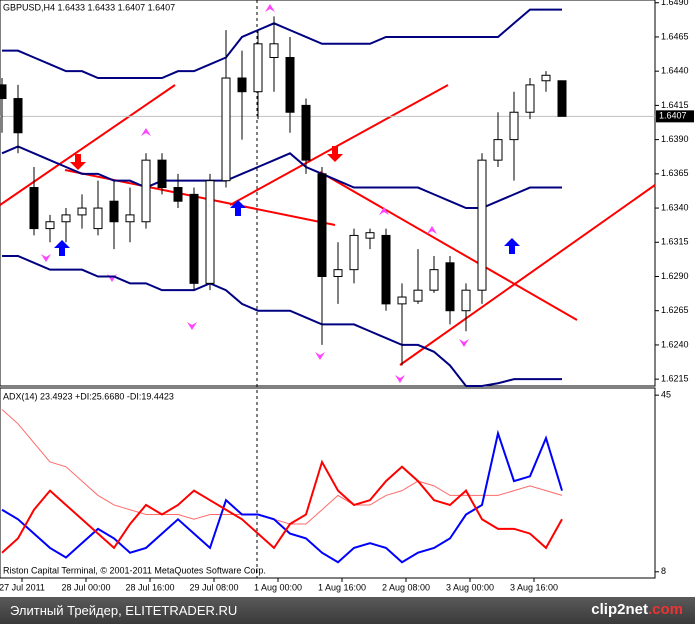 This screenshot has width=695, height=624. I want to click on y-tick-label: 45, so click(666, 395).